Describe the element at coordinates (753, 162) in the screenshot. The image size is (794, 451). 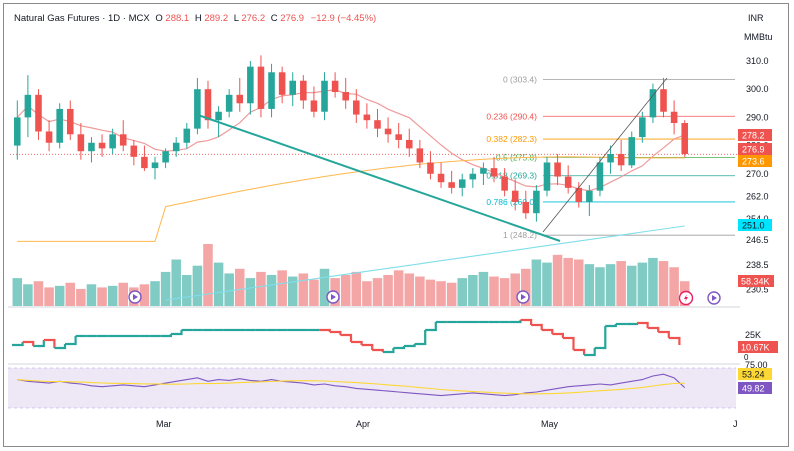
I see `badge-ma-long-text: 273.6` at that location.